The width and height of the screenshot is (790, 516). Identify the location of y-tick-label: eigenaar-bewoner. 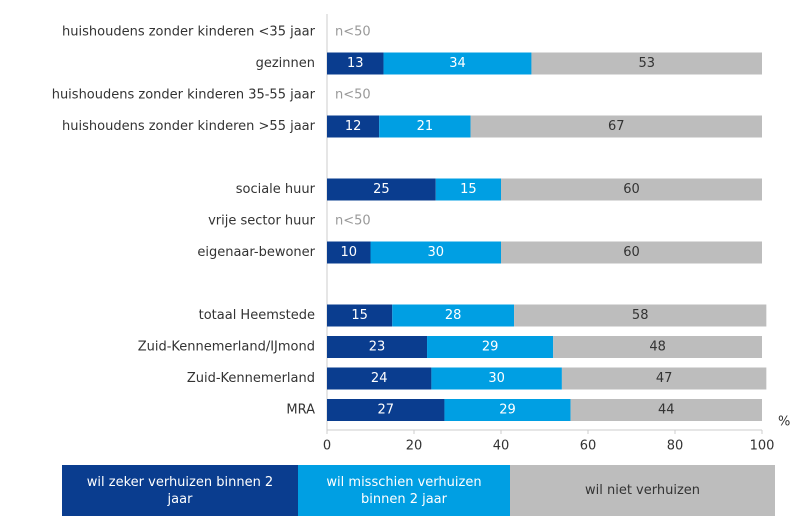
(256, 252).